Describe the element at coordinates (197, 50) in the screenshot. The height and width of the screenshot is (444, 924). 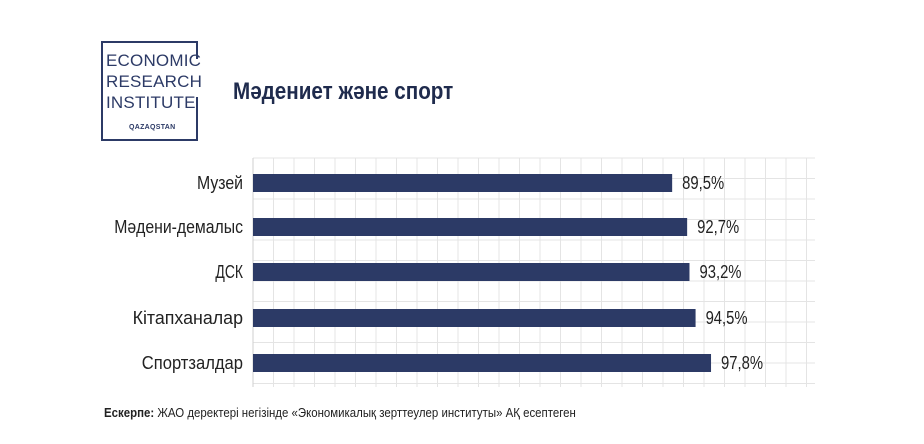
I see `logo-frame-right-top` at that location.